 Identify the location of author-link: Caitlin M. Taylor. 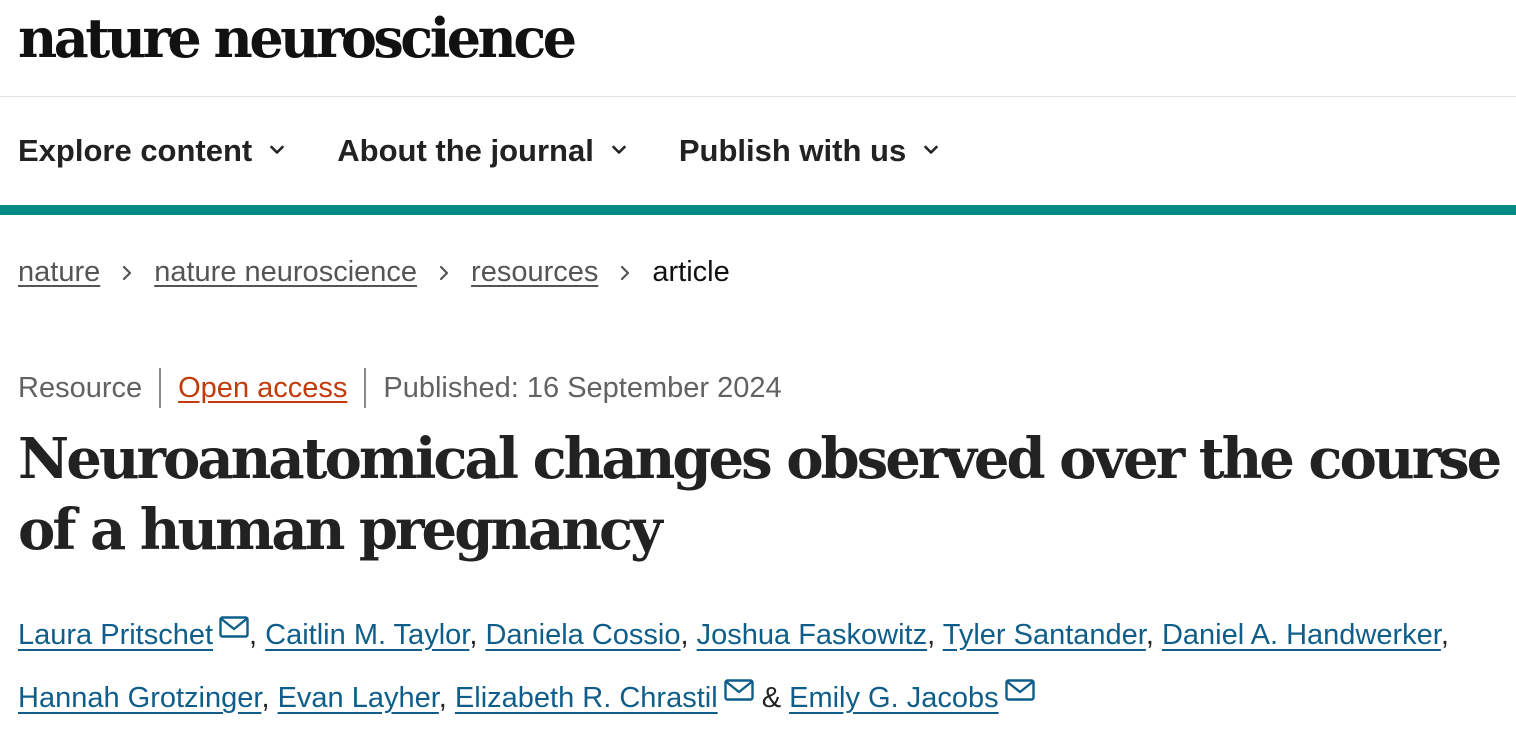
(367, 635).